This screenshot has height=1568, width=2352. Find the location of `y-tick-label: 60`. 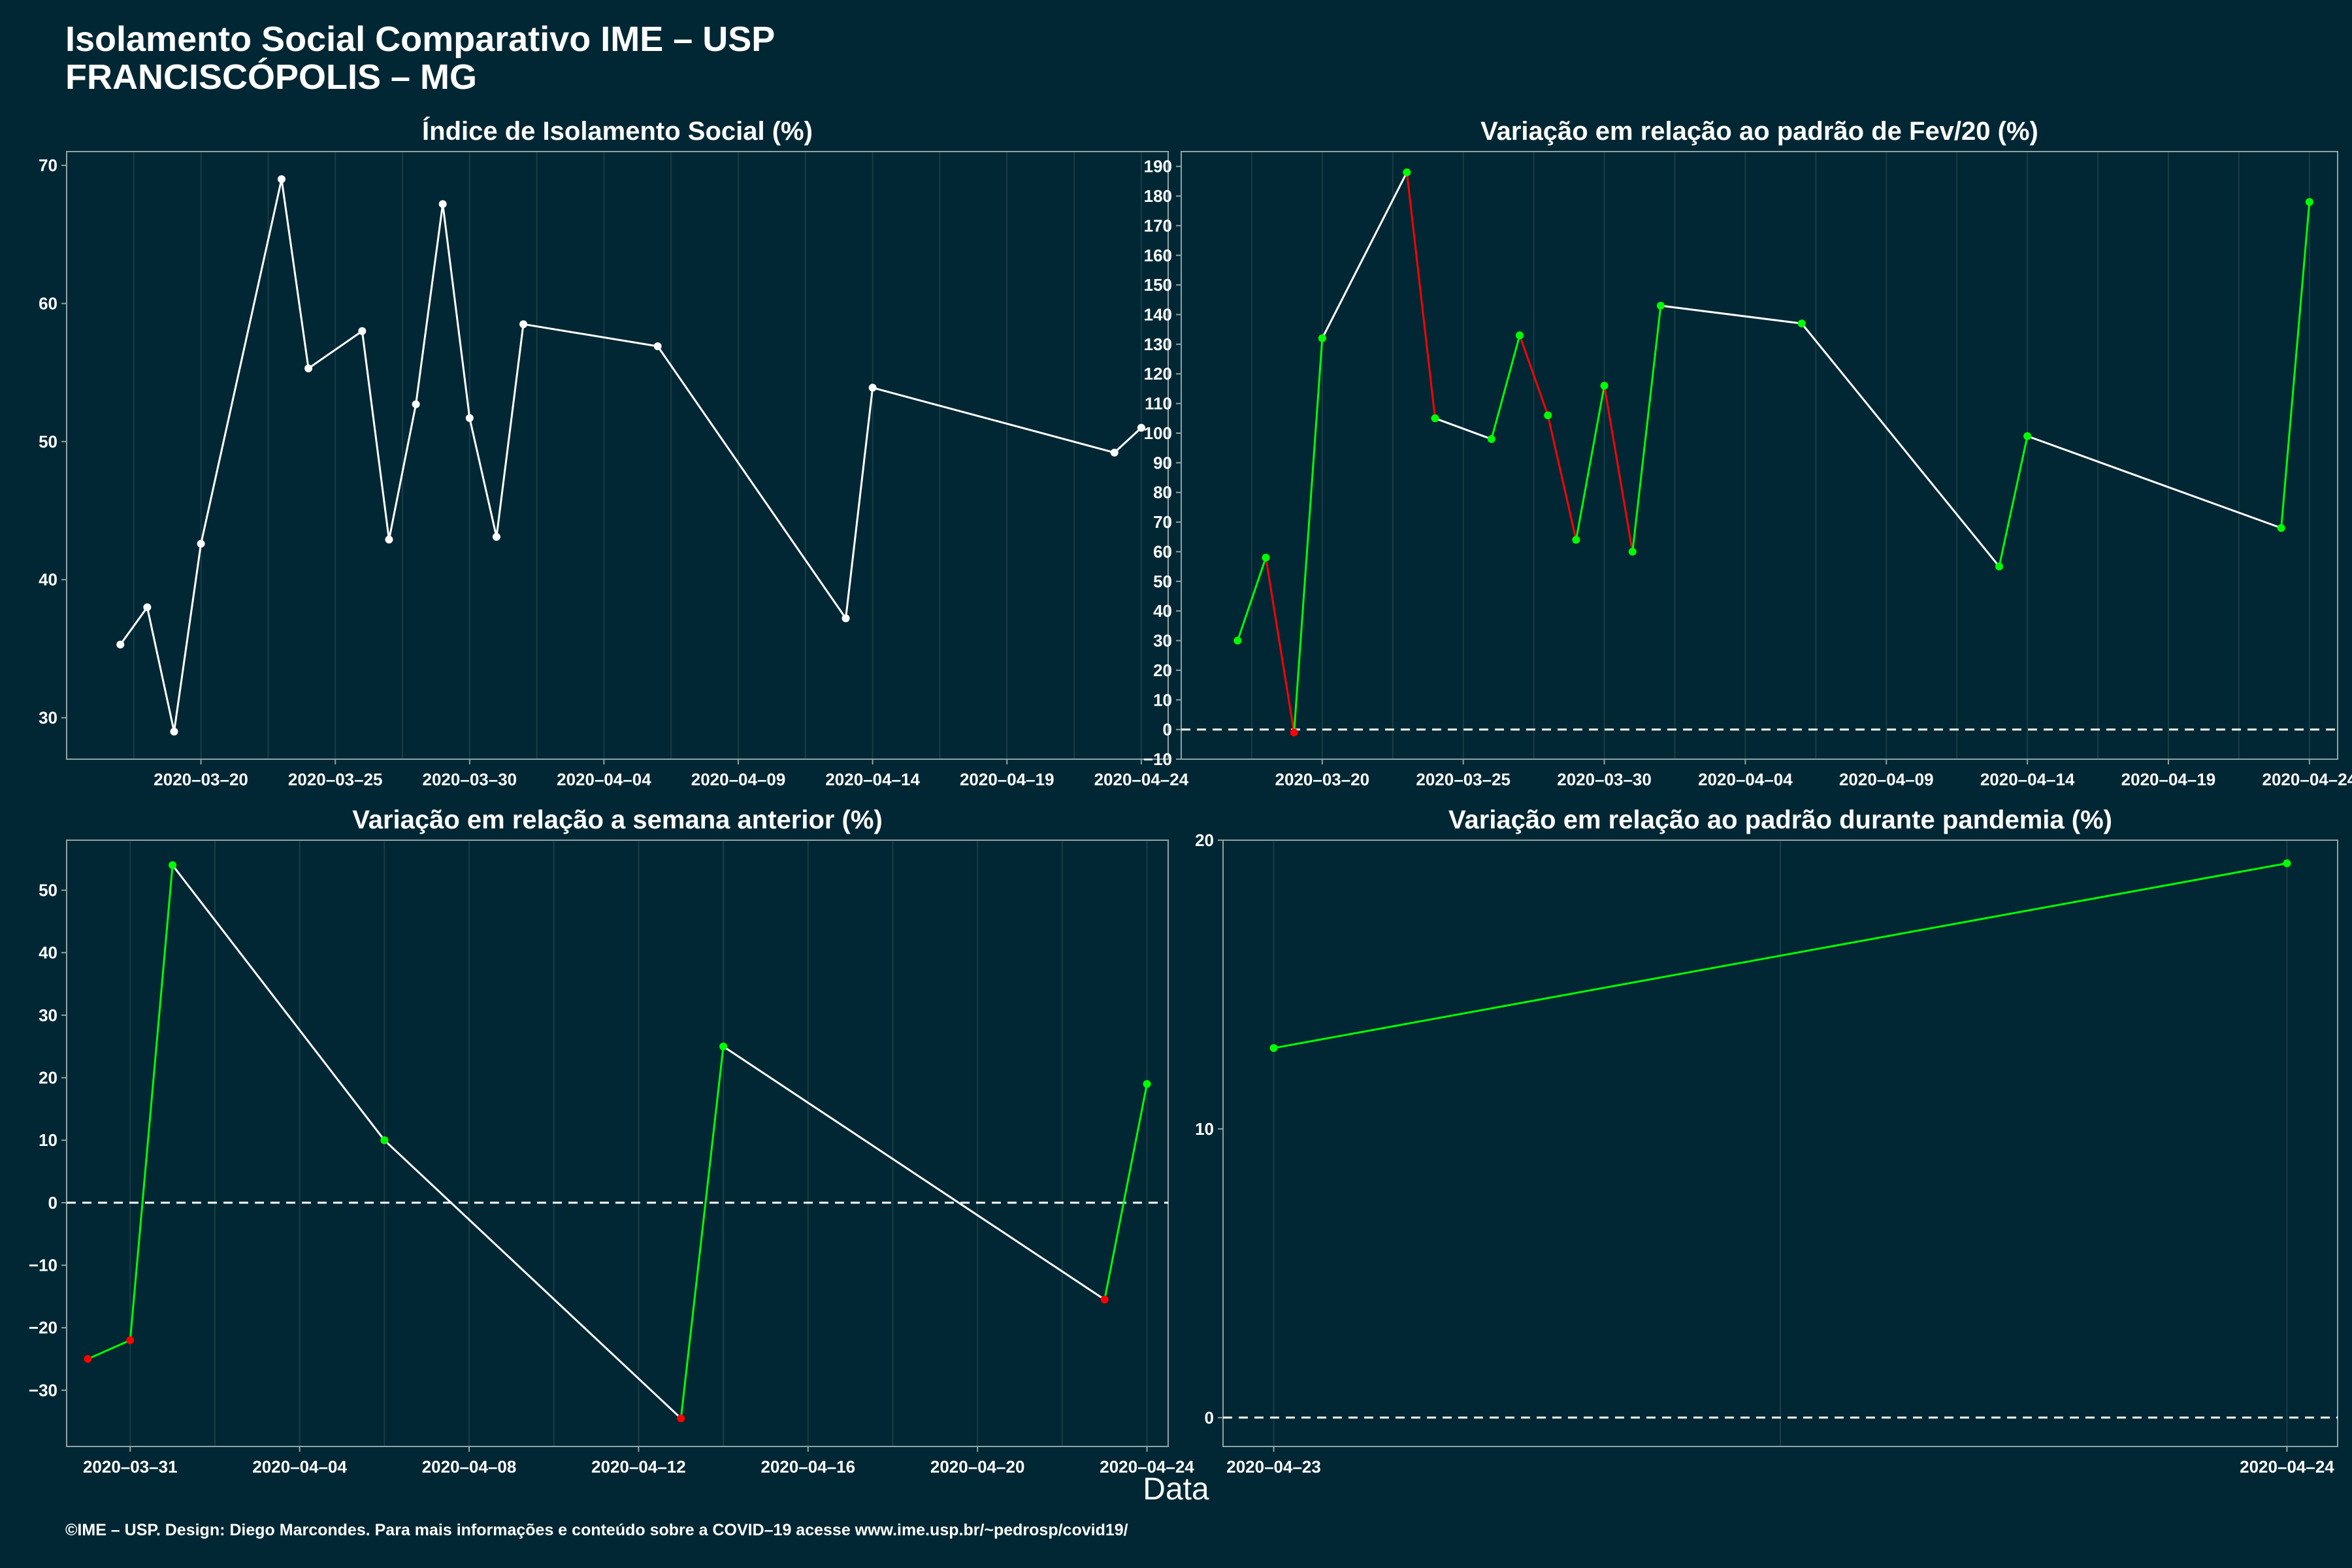

y-tick-label: 60 is located at coordinates (48, 304).